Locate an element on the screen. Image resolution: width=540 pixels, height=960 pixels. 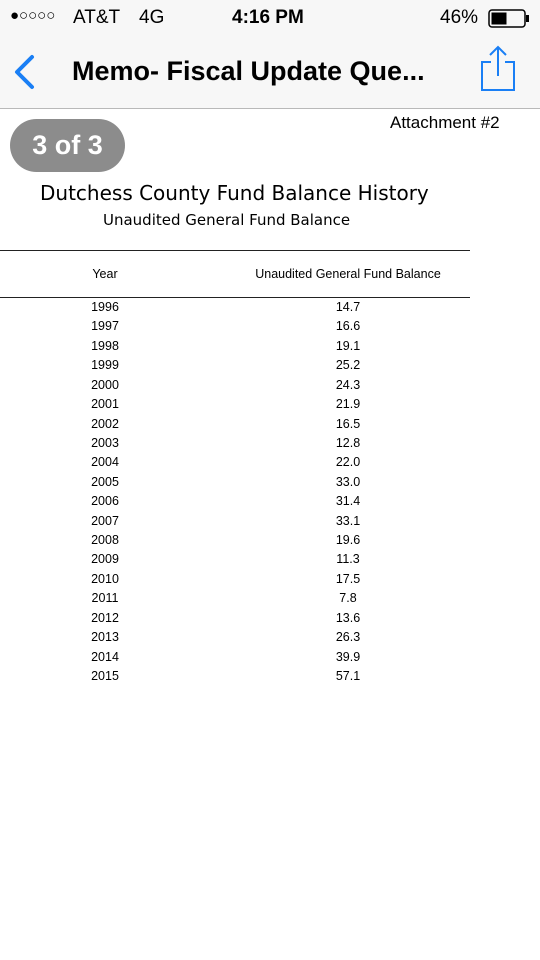
back-button is located at coordinates (25, 72).